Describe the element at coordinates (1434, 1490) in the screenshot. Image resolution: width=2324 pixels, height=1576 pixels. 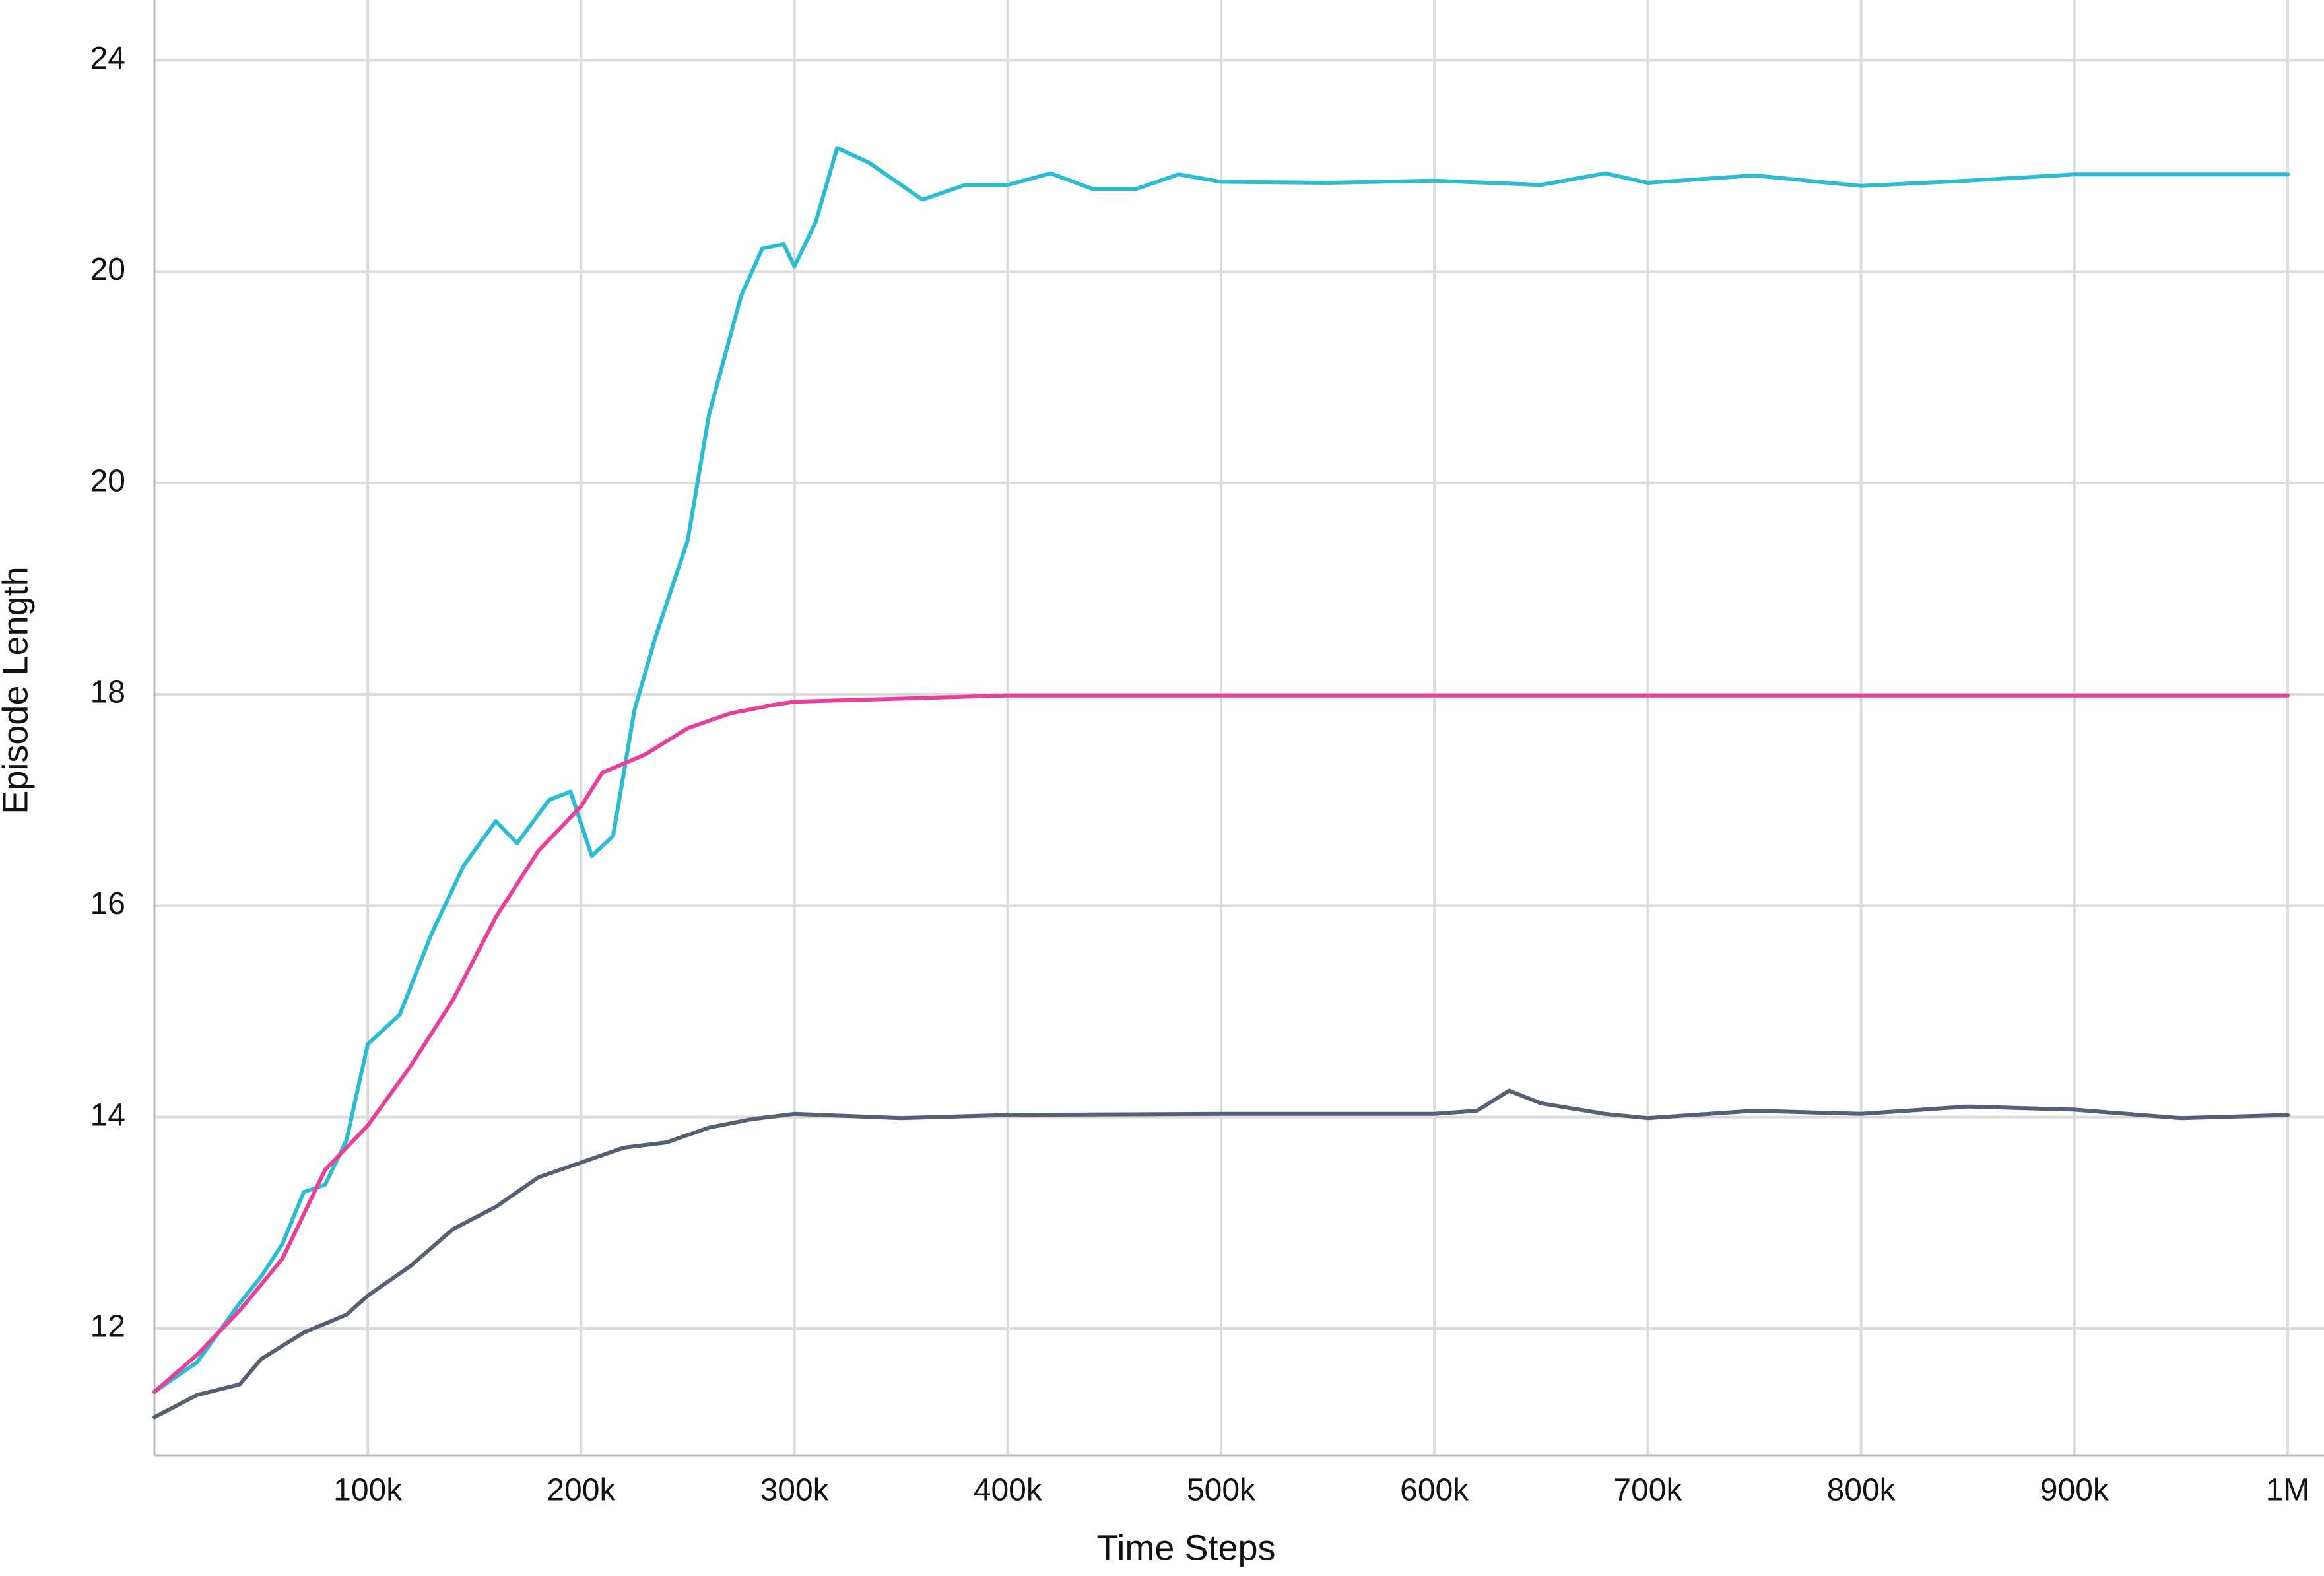
I see `x-tick-label: 600k` at that location.